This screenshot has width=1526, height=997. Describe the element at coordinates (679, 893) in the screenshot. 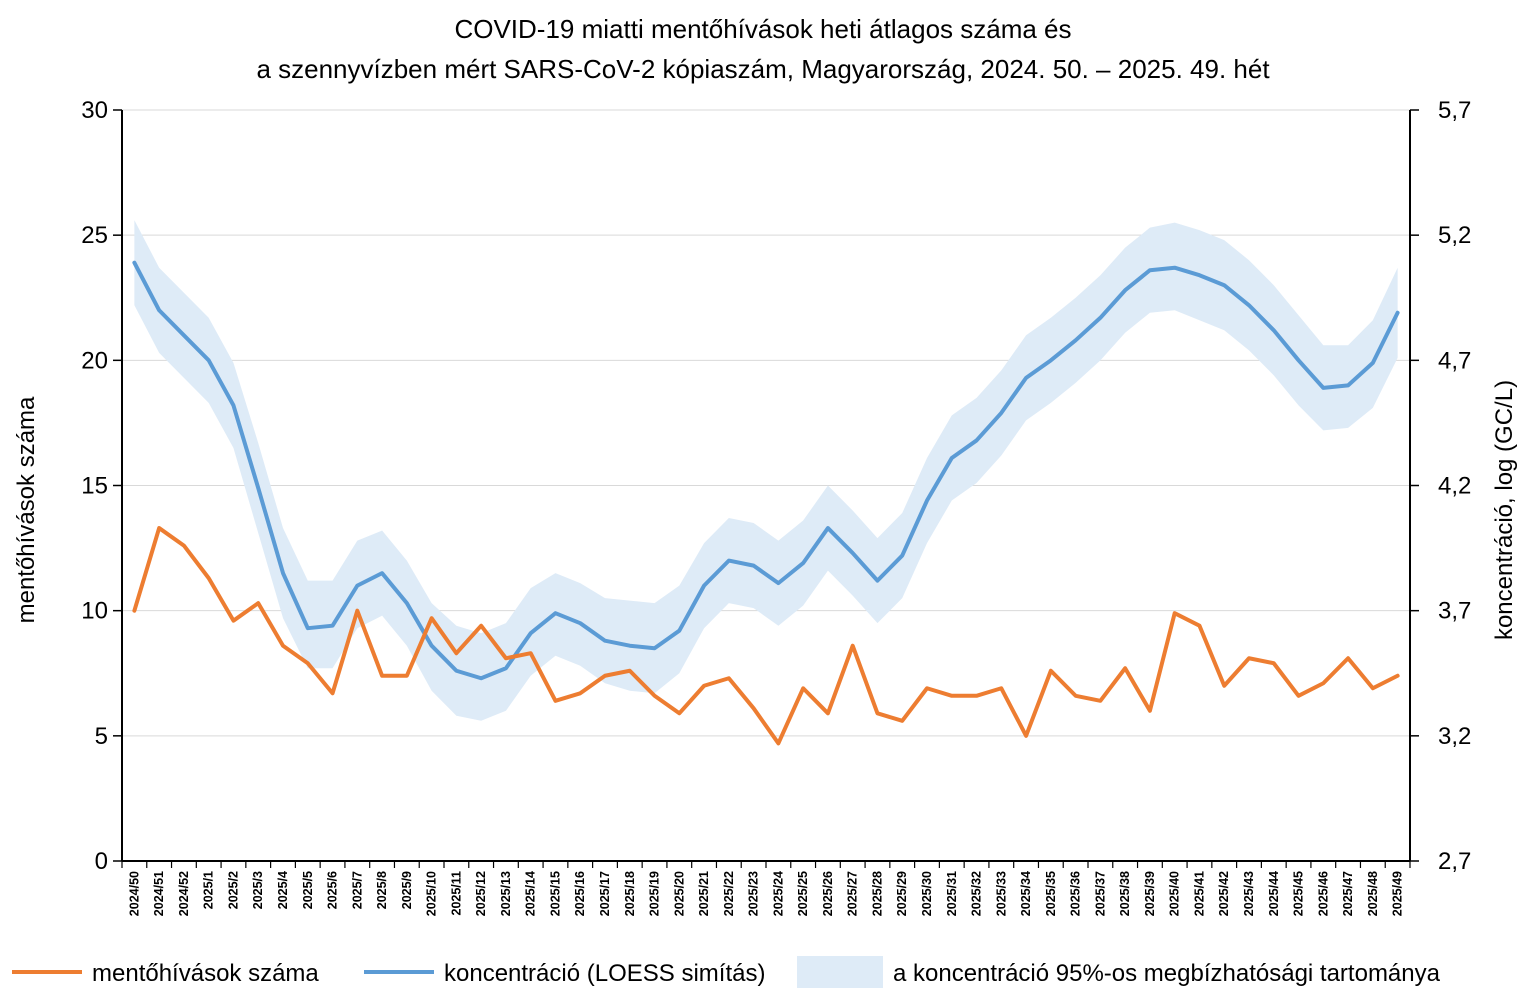

I see `x-tick-label: 2025/20` at that location.